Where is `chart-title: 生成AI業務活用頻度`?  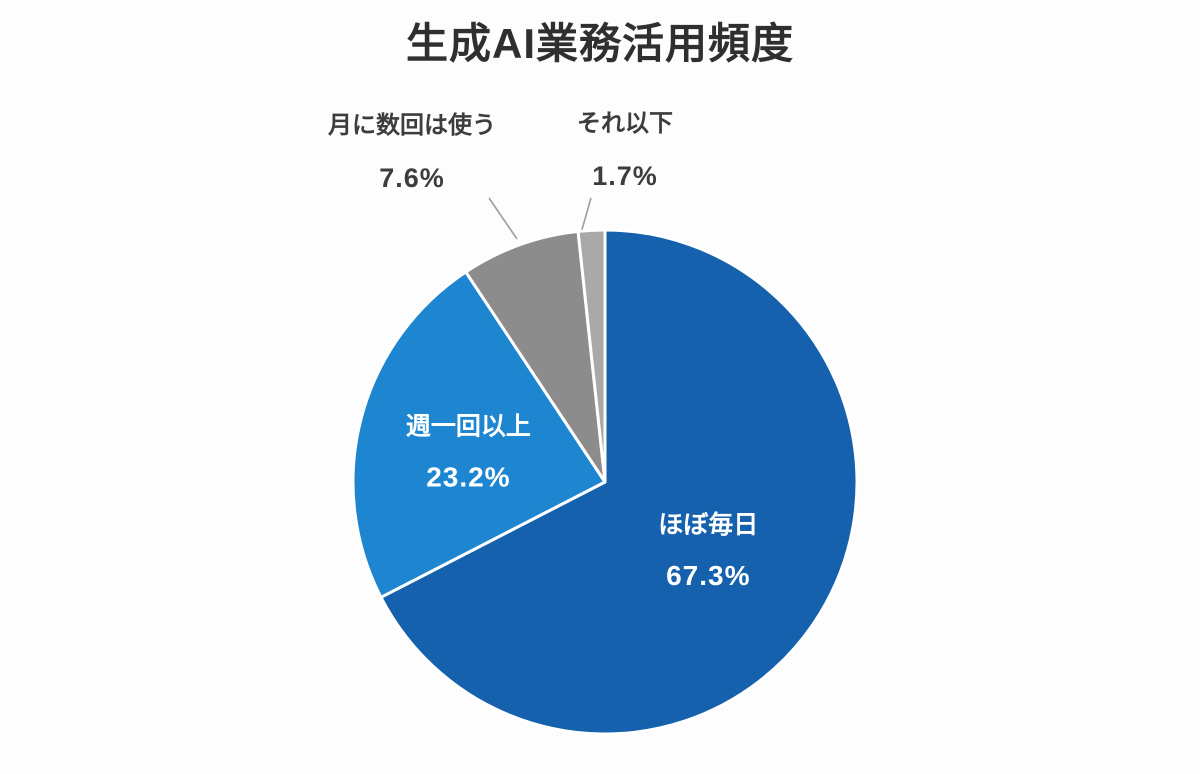
chart-title: 生成AI業務活用頻度 is located at coordinates (599, 43).